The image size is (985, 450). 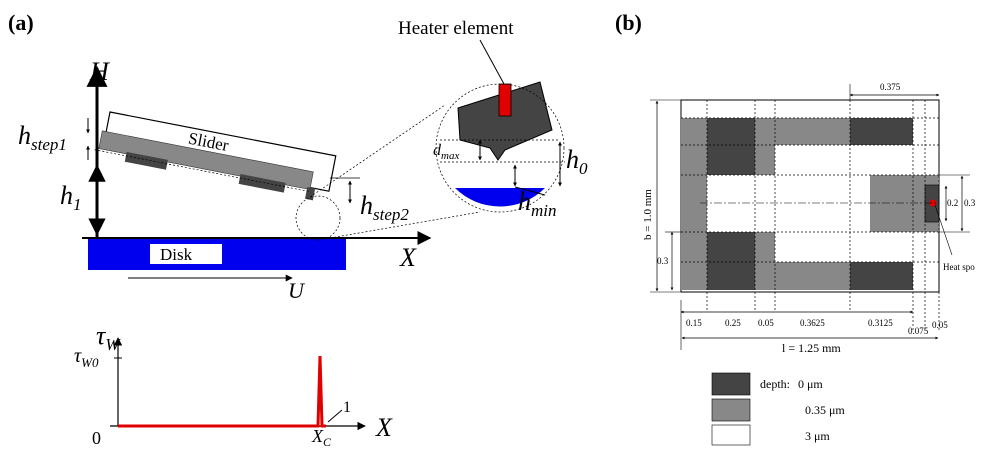 I want to click on hmin-label: hmin, so click(x=537, y=203).